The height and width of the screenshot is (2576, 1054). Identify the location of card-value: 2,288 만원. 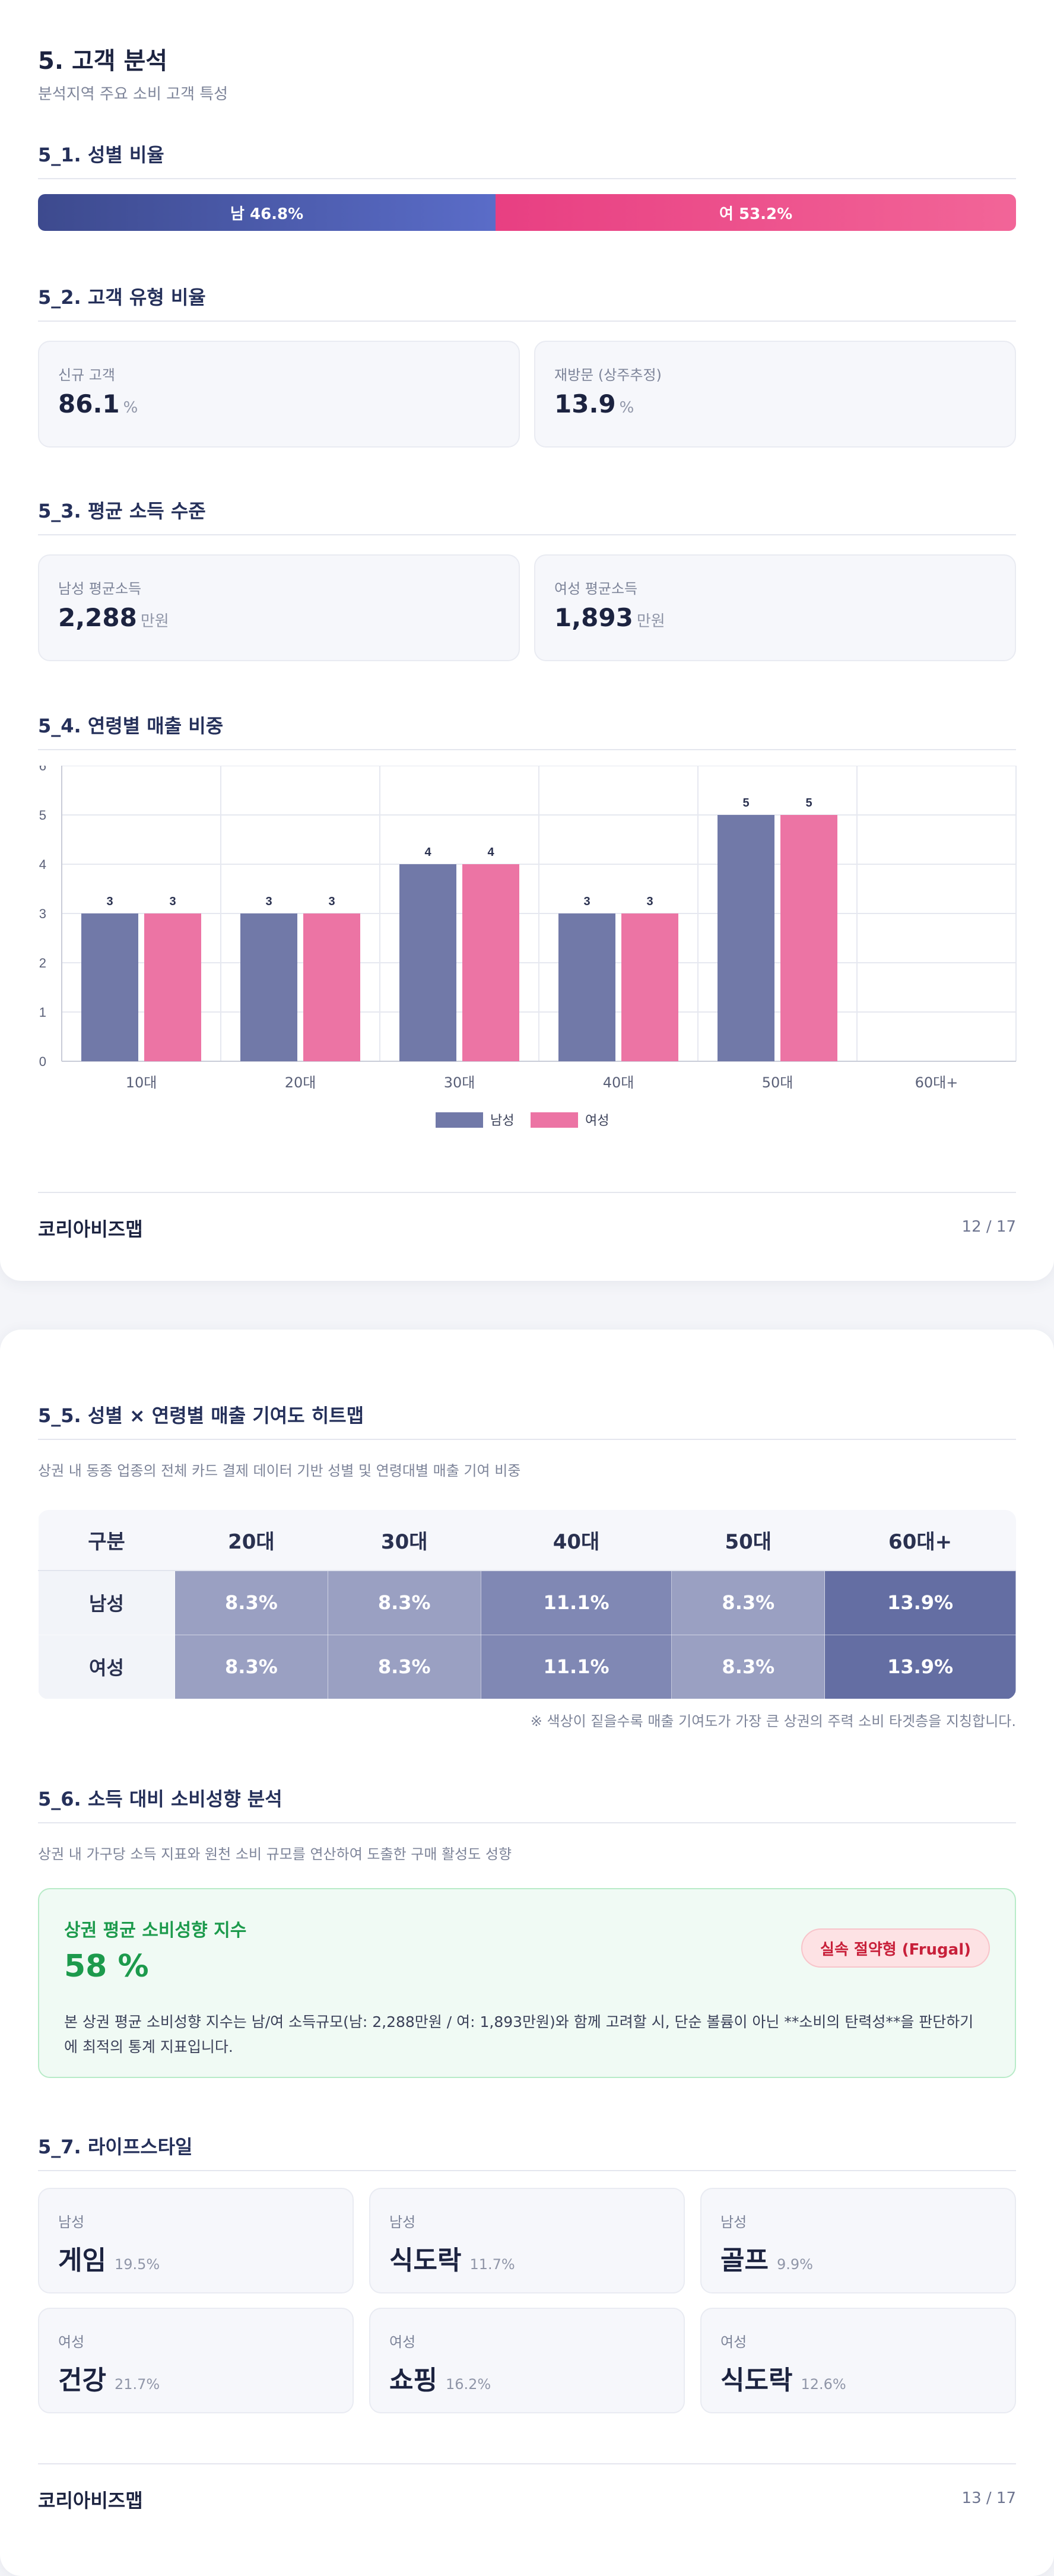
(113, 617).